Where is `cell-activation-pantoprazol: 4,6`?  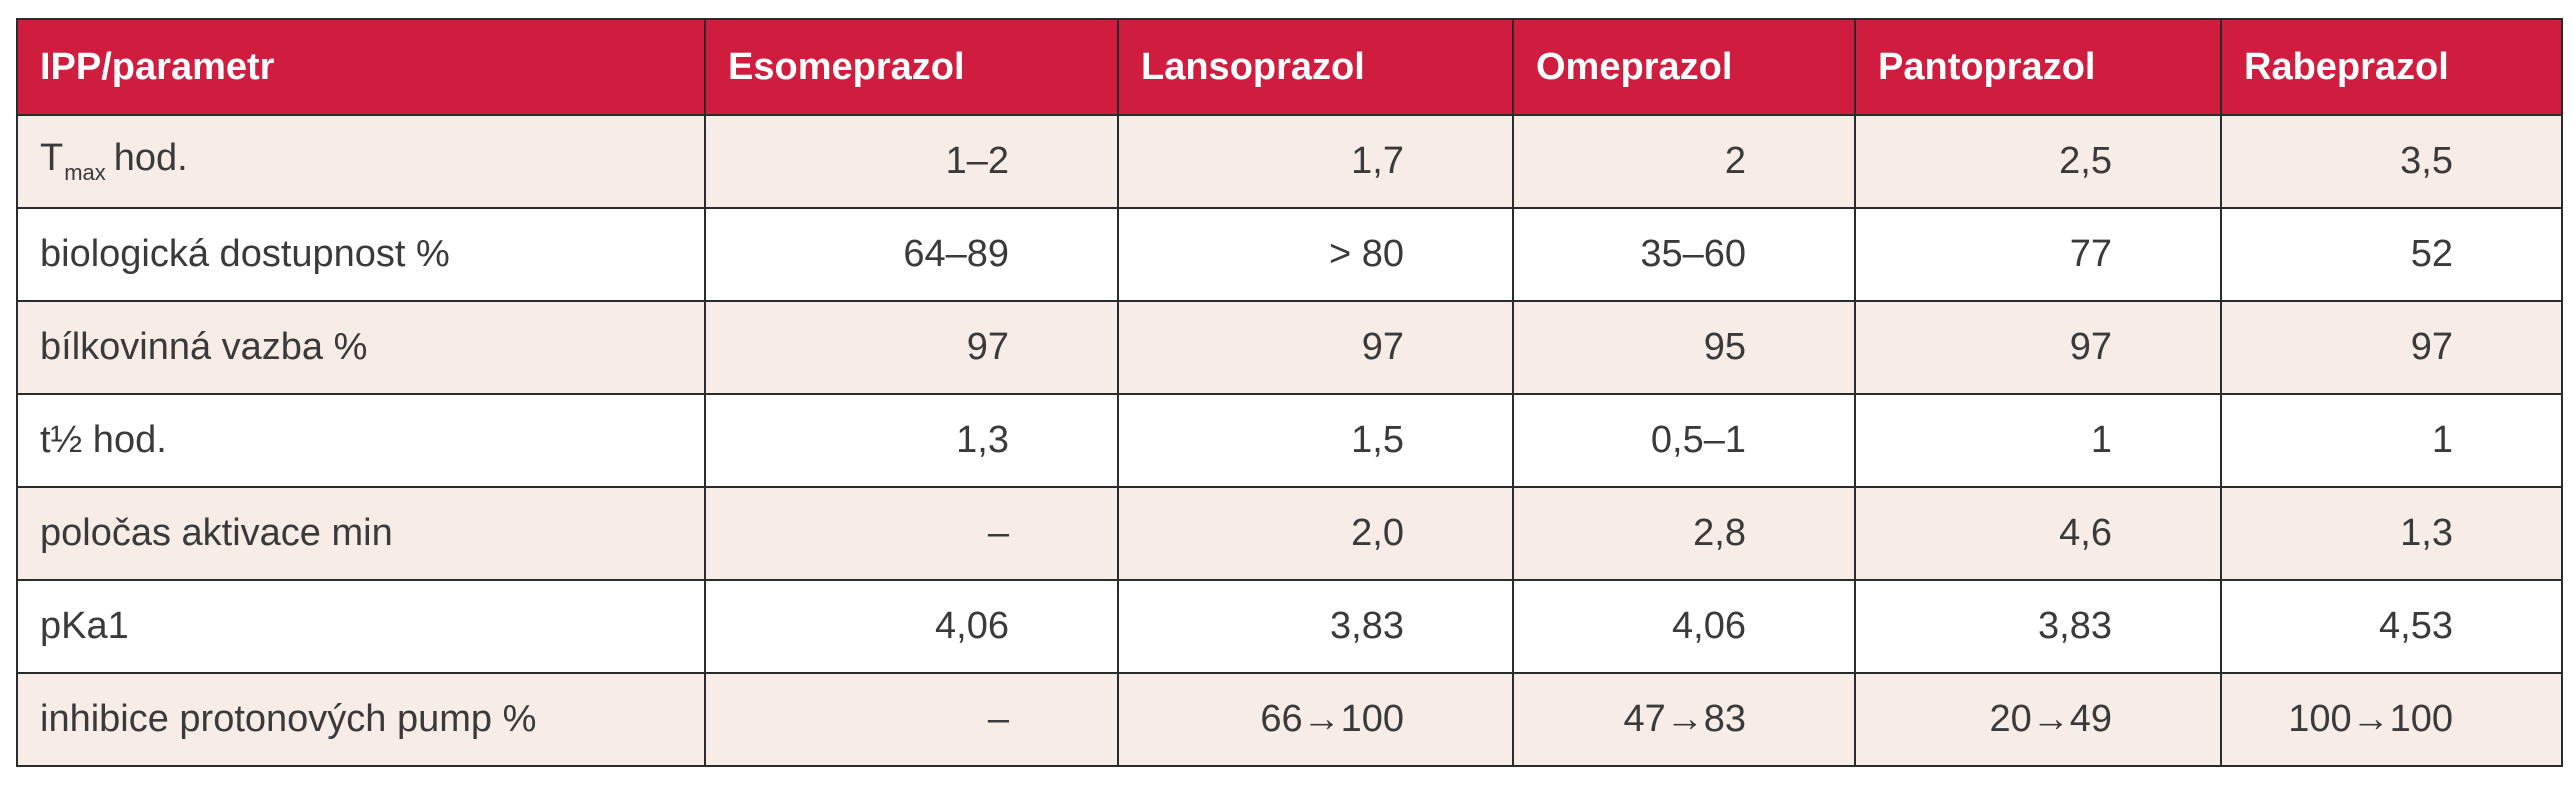 cell-activation-pantoprazol: 4,6 is located at coordinates (2038, 533).